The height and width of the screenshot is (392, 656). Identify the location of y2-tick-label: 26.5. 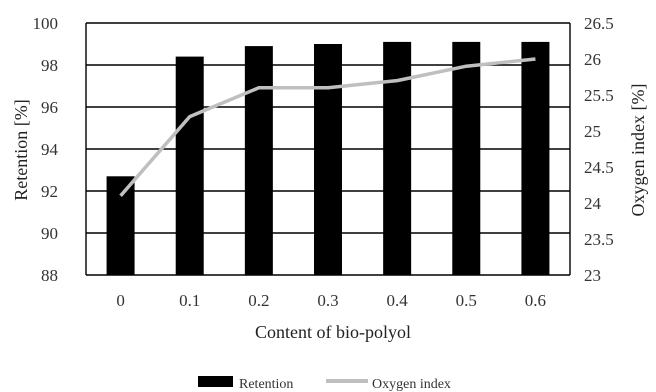
(599, 23).